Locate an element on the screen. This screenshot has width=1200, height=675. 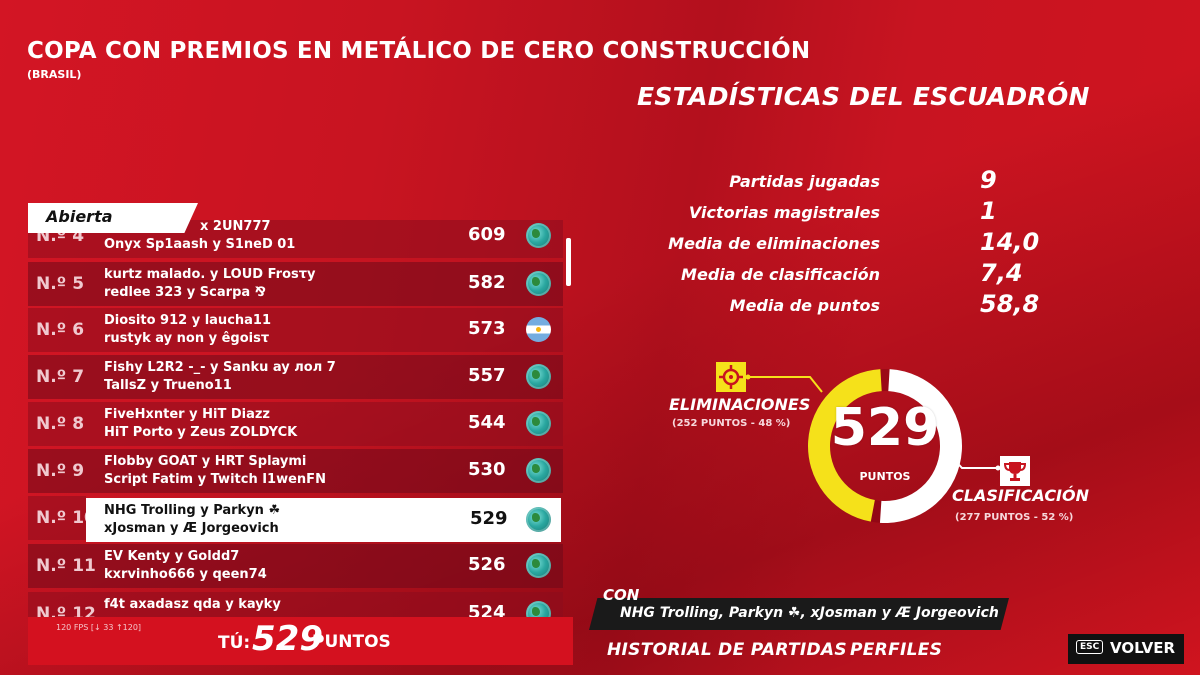
row-score: 573 is located at coordinates (487, 328).